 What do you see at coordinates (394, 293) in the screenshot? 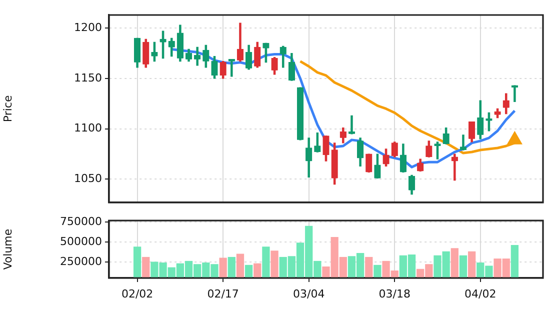
I see `x-tick-label: 03/18` at bounding box center [394, 293].